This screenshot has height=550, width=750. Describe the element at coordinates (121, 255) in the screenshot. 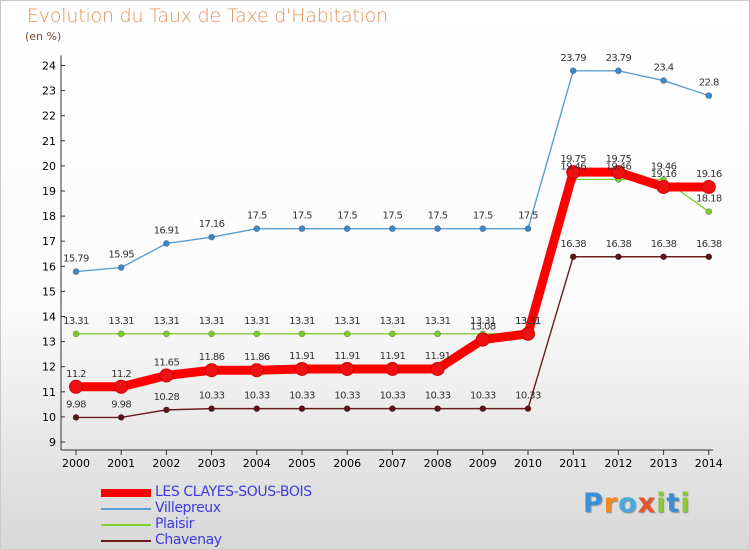

I see `data-label: 15.95` at that location.